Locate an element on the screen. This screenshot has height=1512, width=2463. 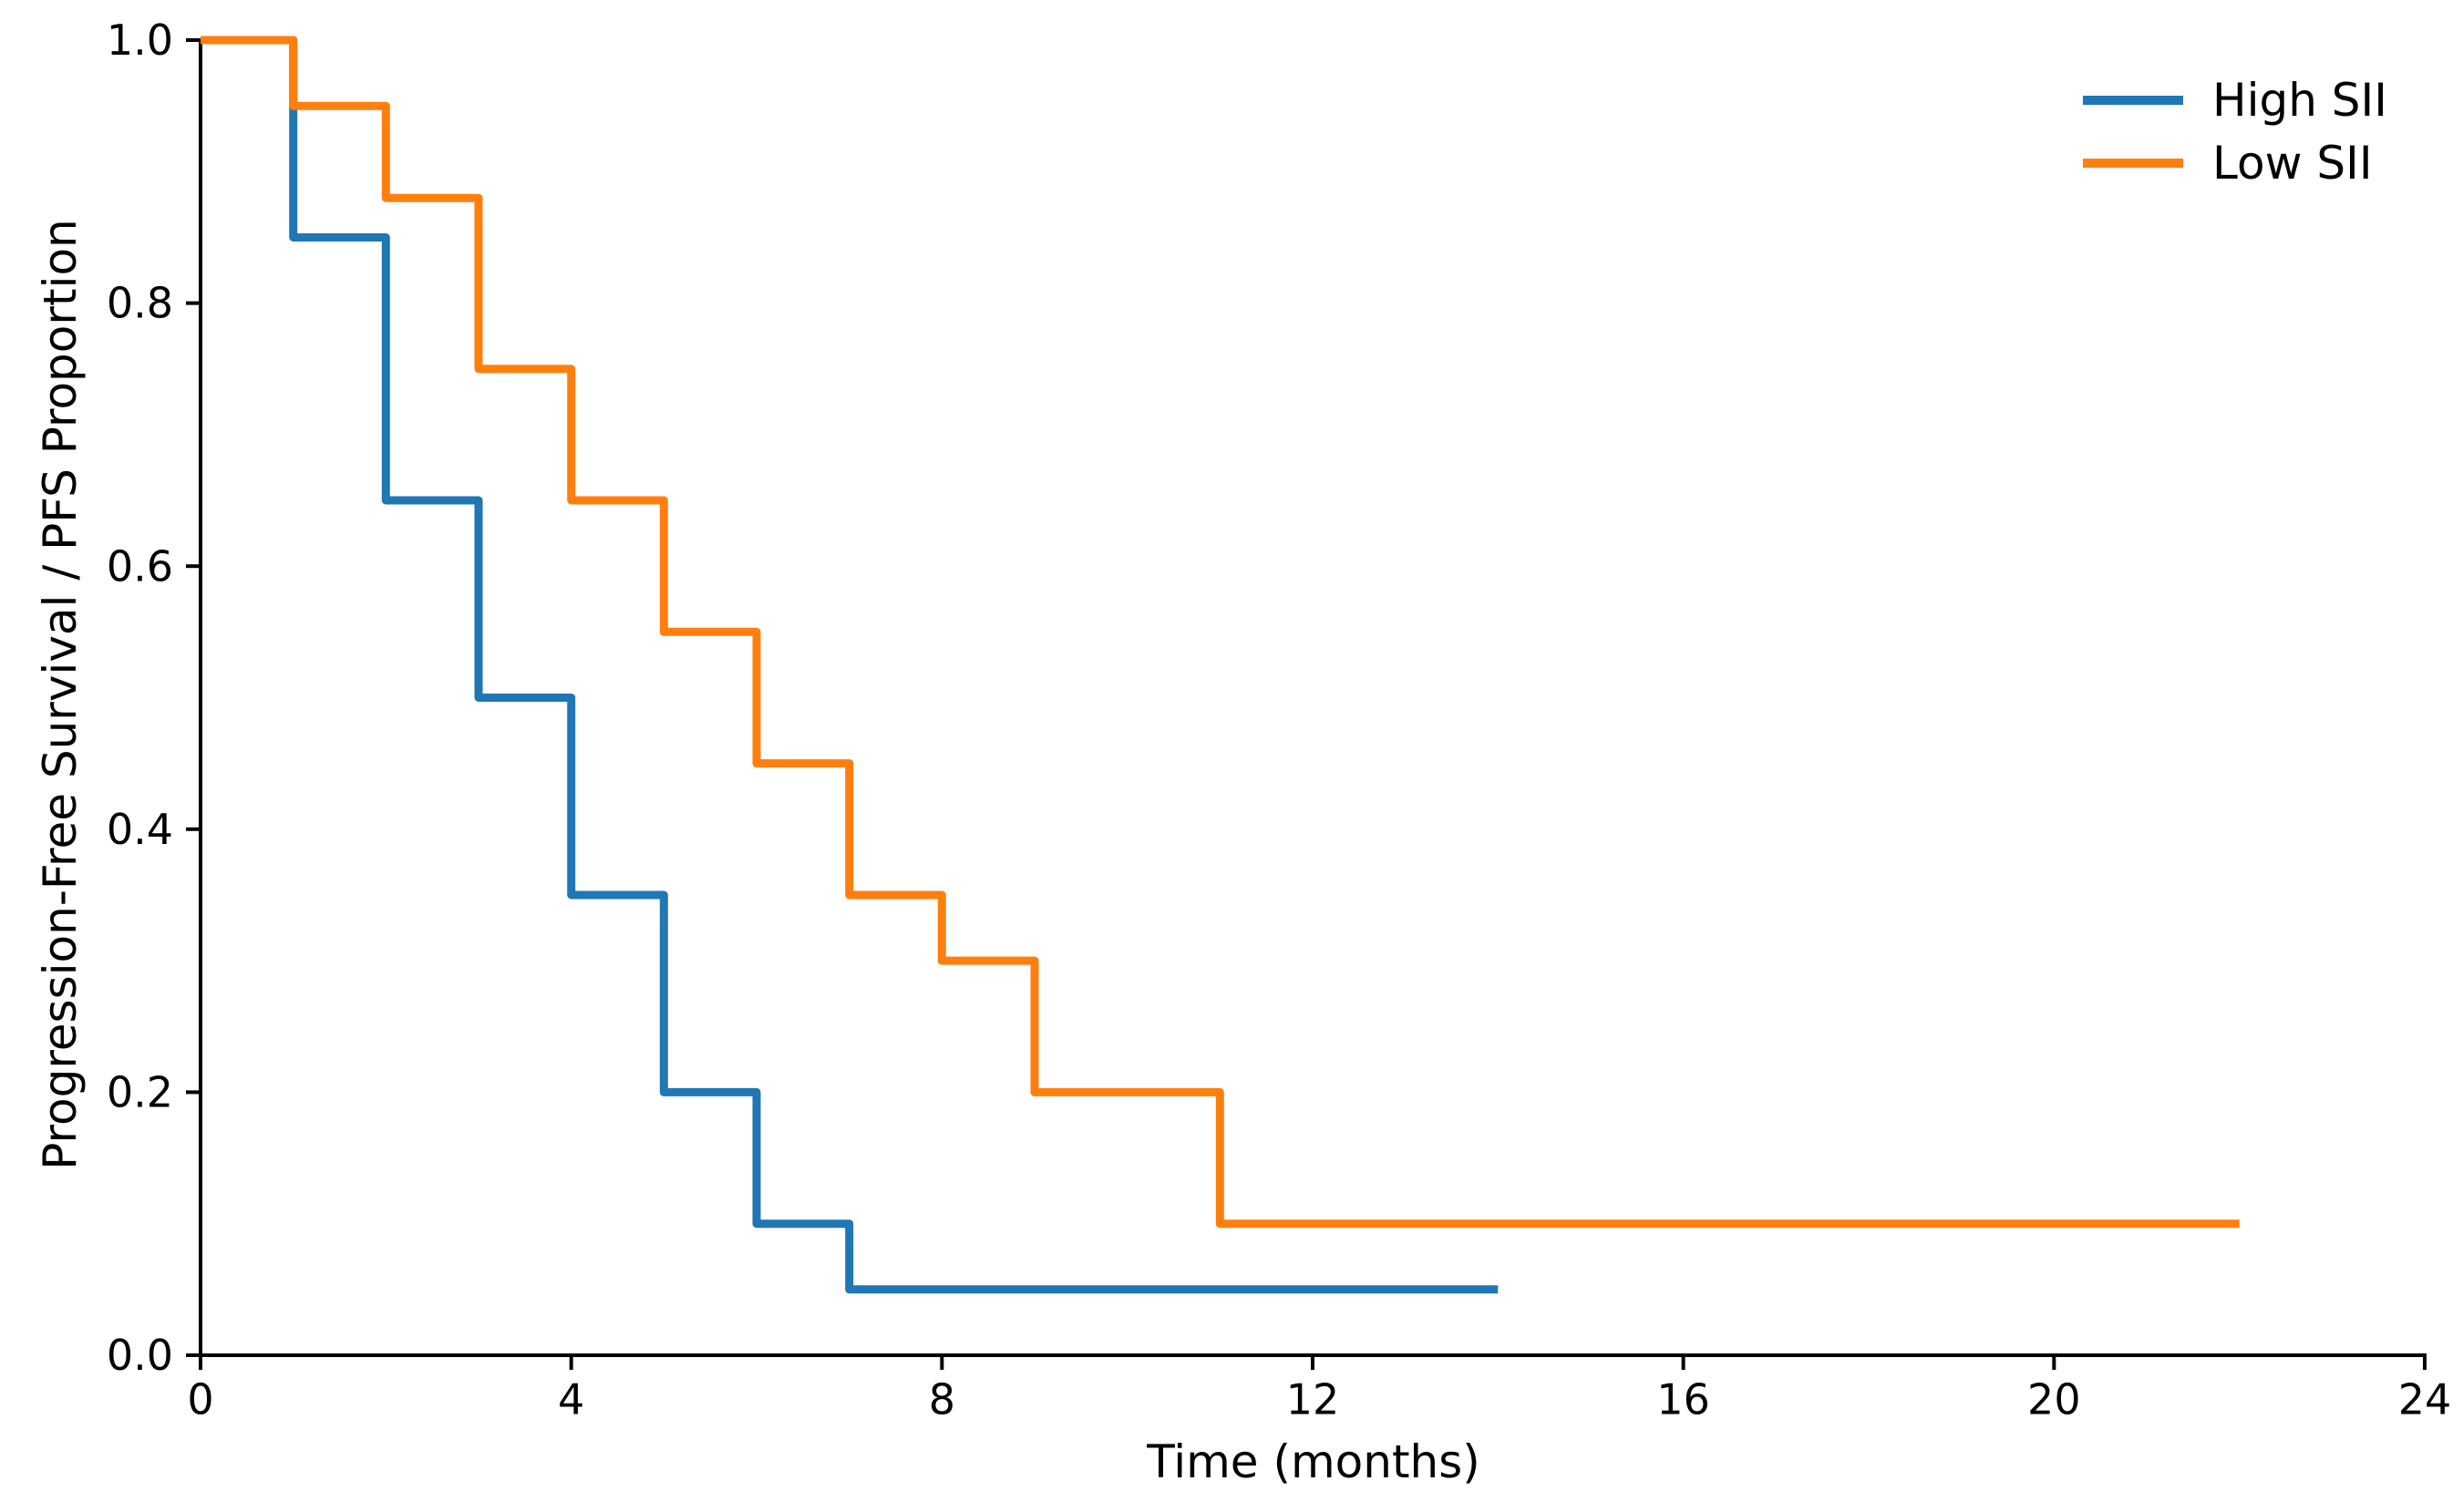
y-tick-label: 0.8 is located at coordinates (140, 303).